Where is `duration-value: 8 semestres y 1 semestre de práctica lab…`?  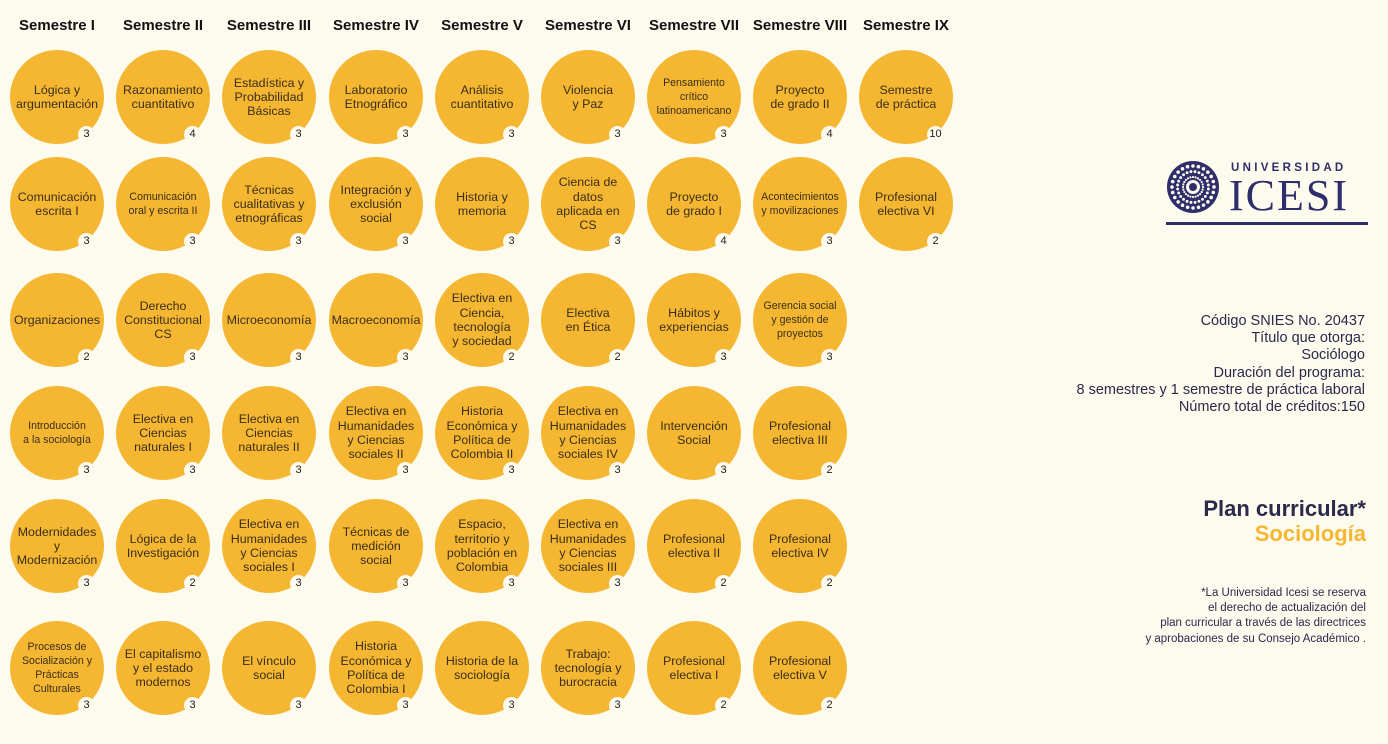 duration-value: 8 semestres y 1 semestre de práctica lab… is located at coordinates (1220, 389).